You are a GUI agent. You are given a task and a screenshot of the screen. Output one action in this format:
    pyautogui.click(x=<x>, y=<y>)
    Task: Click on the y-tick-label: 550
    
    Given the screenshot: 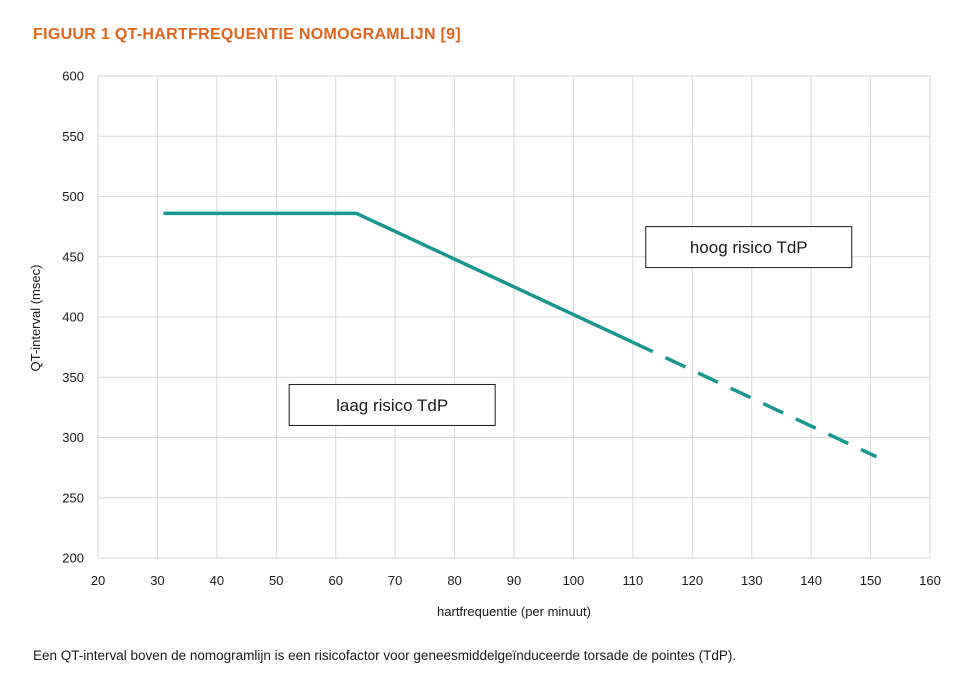 What is the action you would take?
    pyautogui.click(x=73, y=136)
    